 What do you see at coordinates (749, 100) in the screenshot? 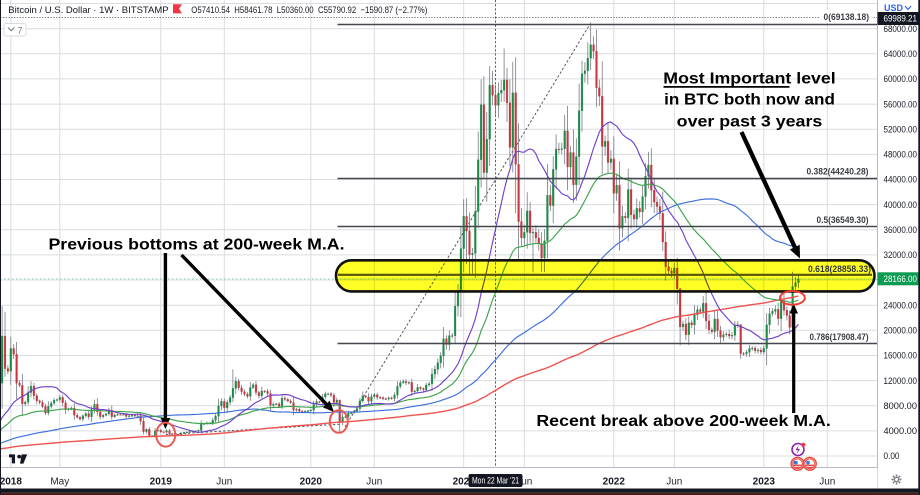
I see `svg-text: in BTC both now and` at bounding box center [749, 100].